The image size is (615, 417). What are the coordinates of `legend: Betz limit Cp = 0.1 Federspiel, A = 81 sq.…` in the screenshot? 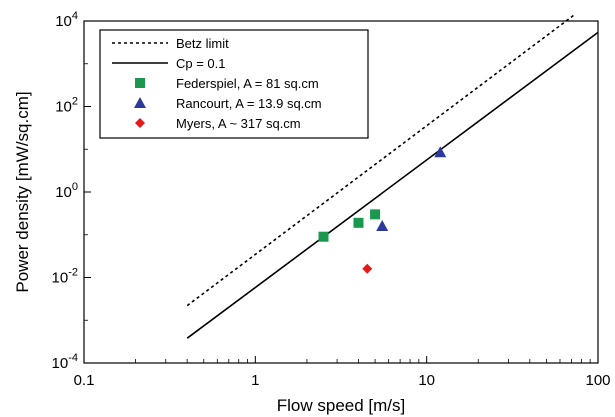 It's located at (234, 84).